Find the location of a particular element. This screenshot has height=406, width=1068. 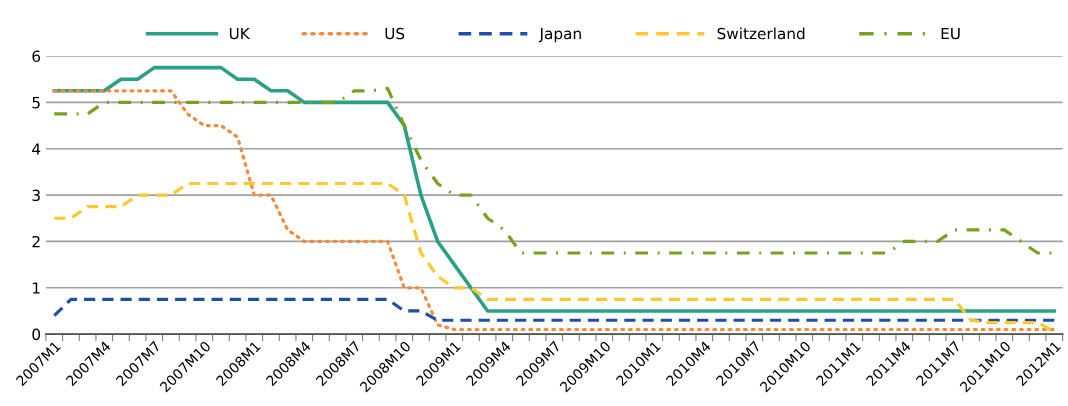

legend-label: EU is located at coordinates (950, 33).